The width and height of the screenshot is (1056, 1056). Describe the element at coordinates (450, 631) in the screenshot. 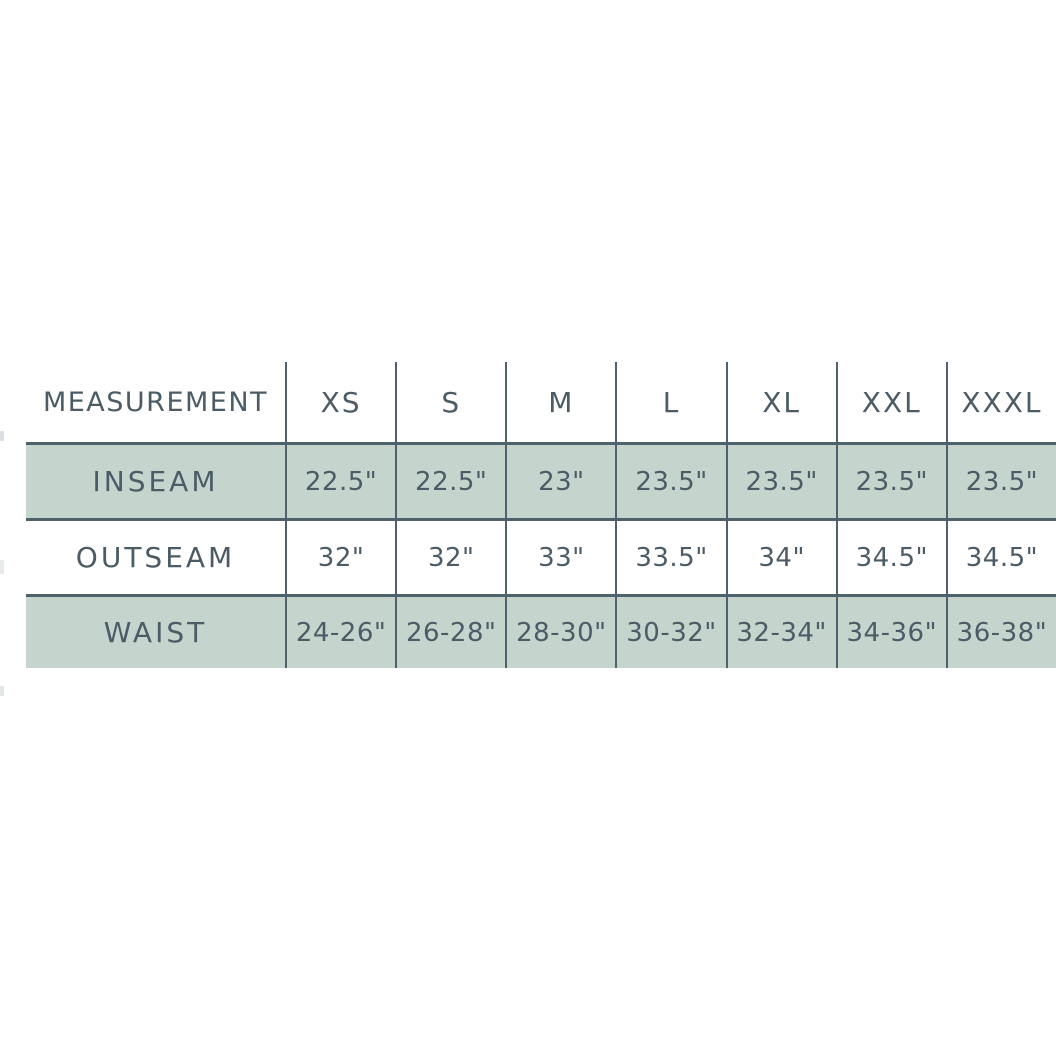

I see `waist-s: 26-28"` at that location.